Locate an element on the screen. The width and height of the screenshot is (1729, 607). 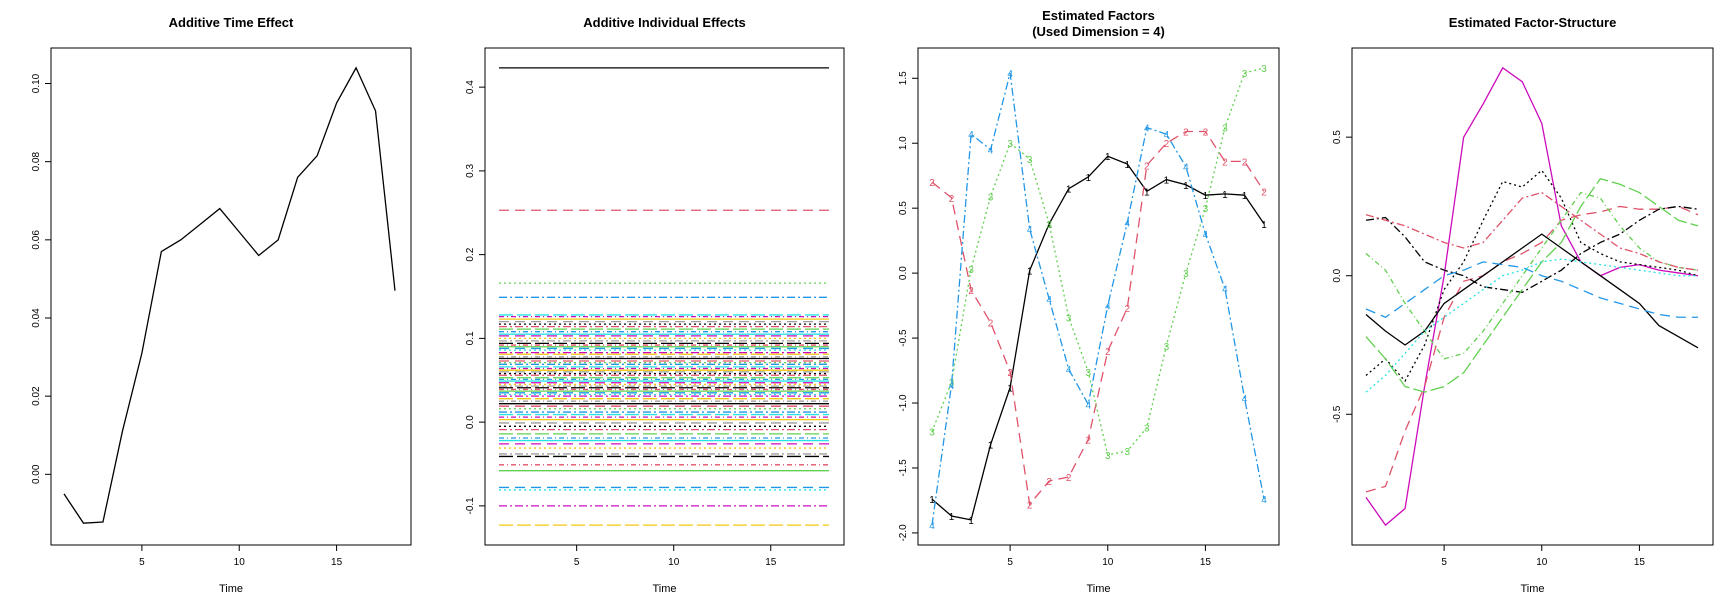
y-tick-label: 1.0 is located at coordinates (903, 143).